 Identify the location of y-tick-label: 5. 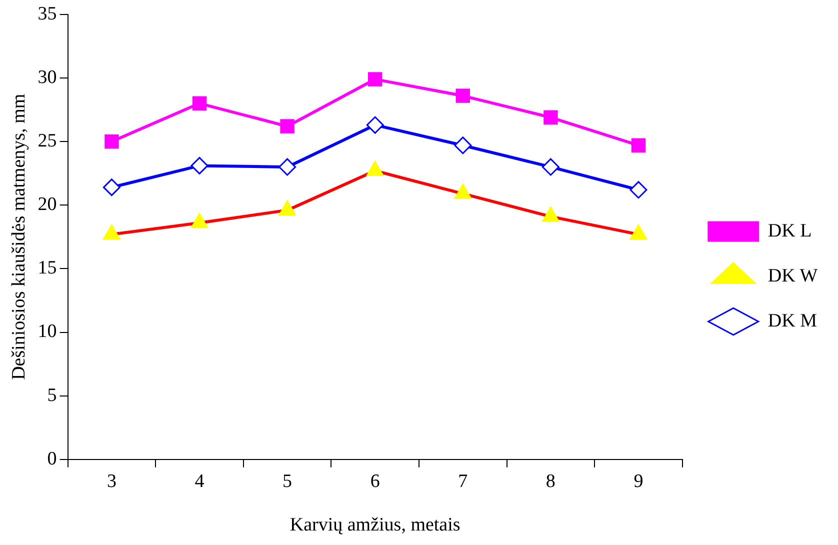
(52, 395).